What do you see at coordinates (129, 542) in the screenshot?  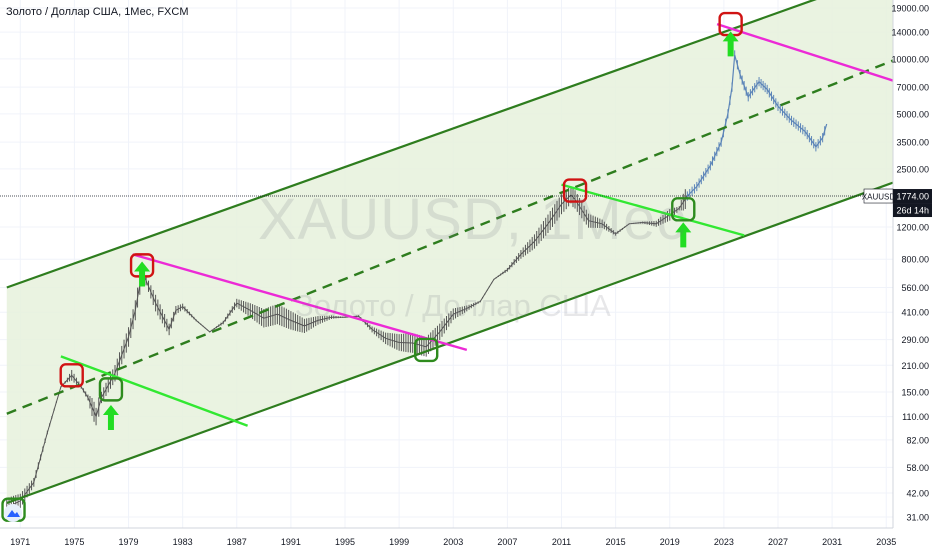 I see `x-tick-label: 1979` at bounding box center [129, 542].